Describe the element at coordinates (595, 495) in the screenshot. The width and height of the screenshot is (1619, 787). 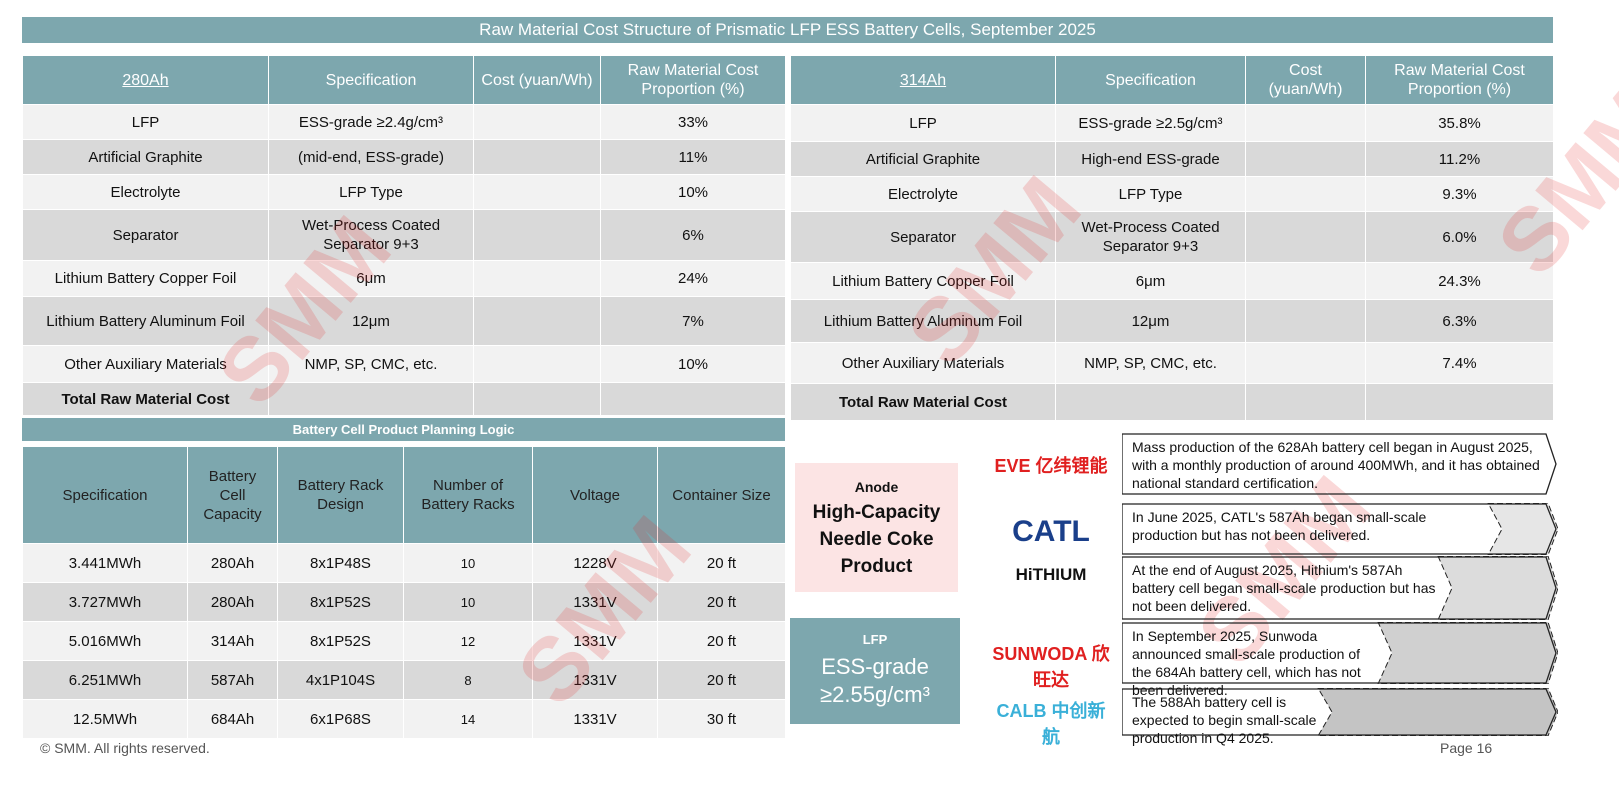
I see `column-header: Voltage` at that location.